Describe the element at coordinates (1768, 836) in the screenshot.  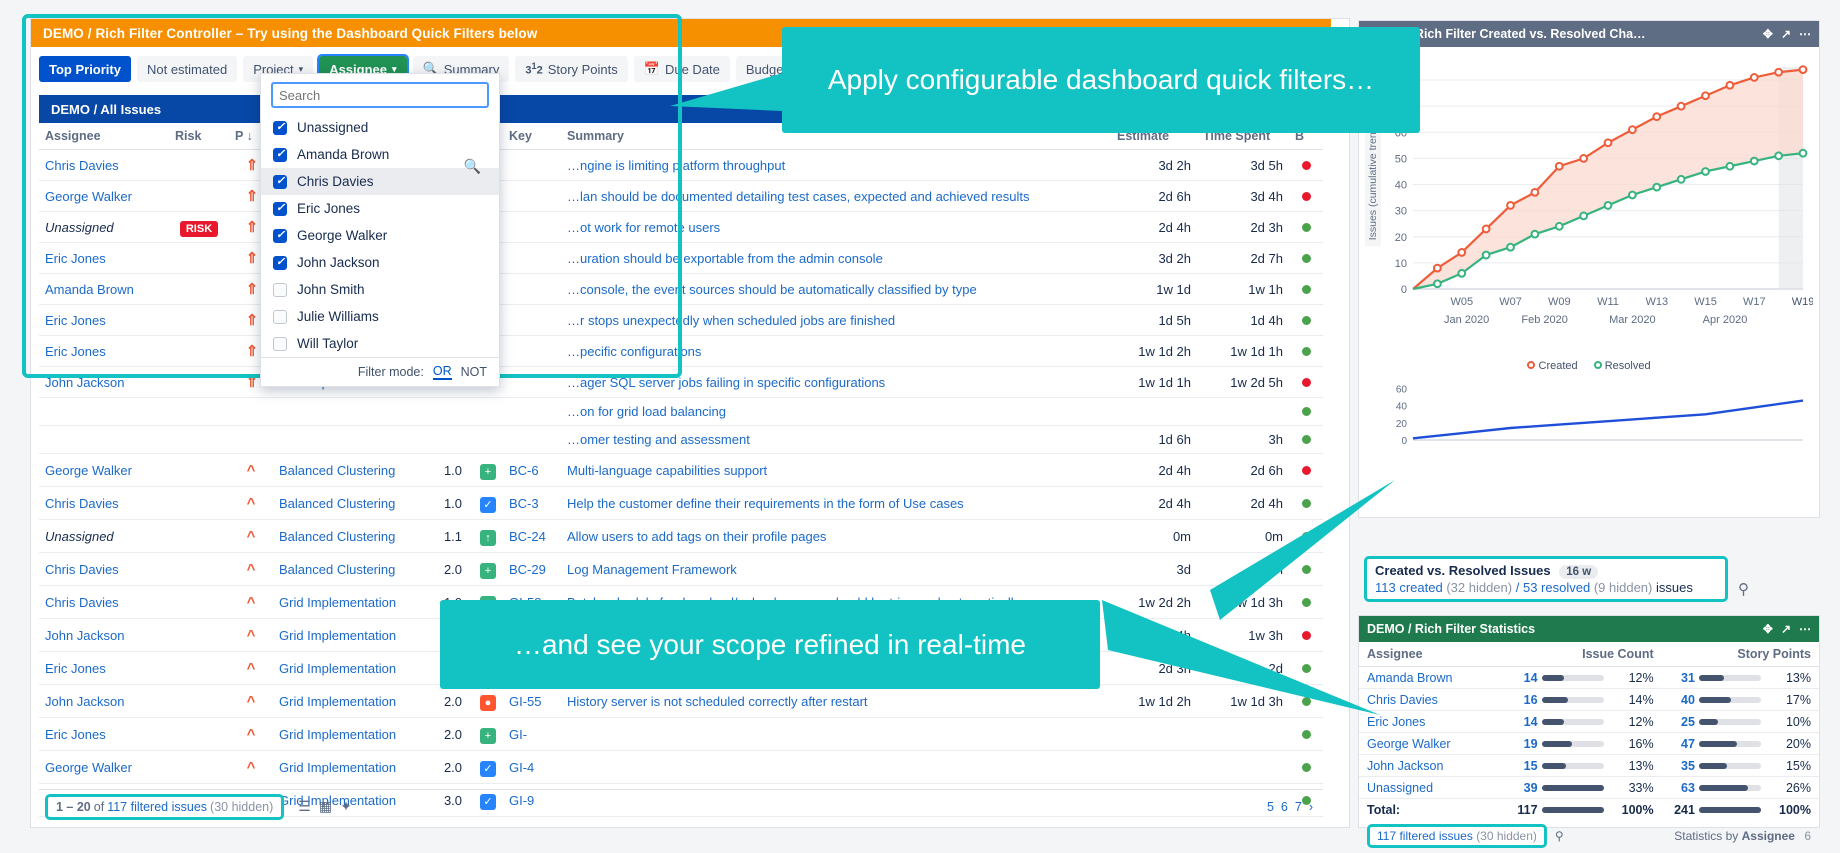
I see `statistics-by-value: Assignee` at that location.